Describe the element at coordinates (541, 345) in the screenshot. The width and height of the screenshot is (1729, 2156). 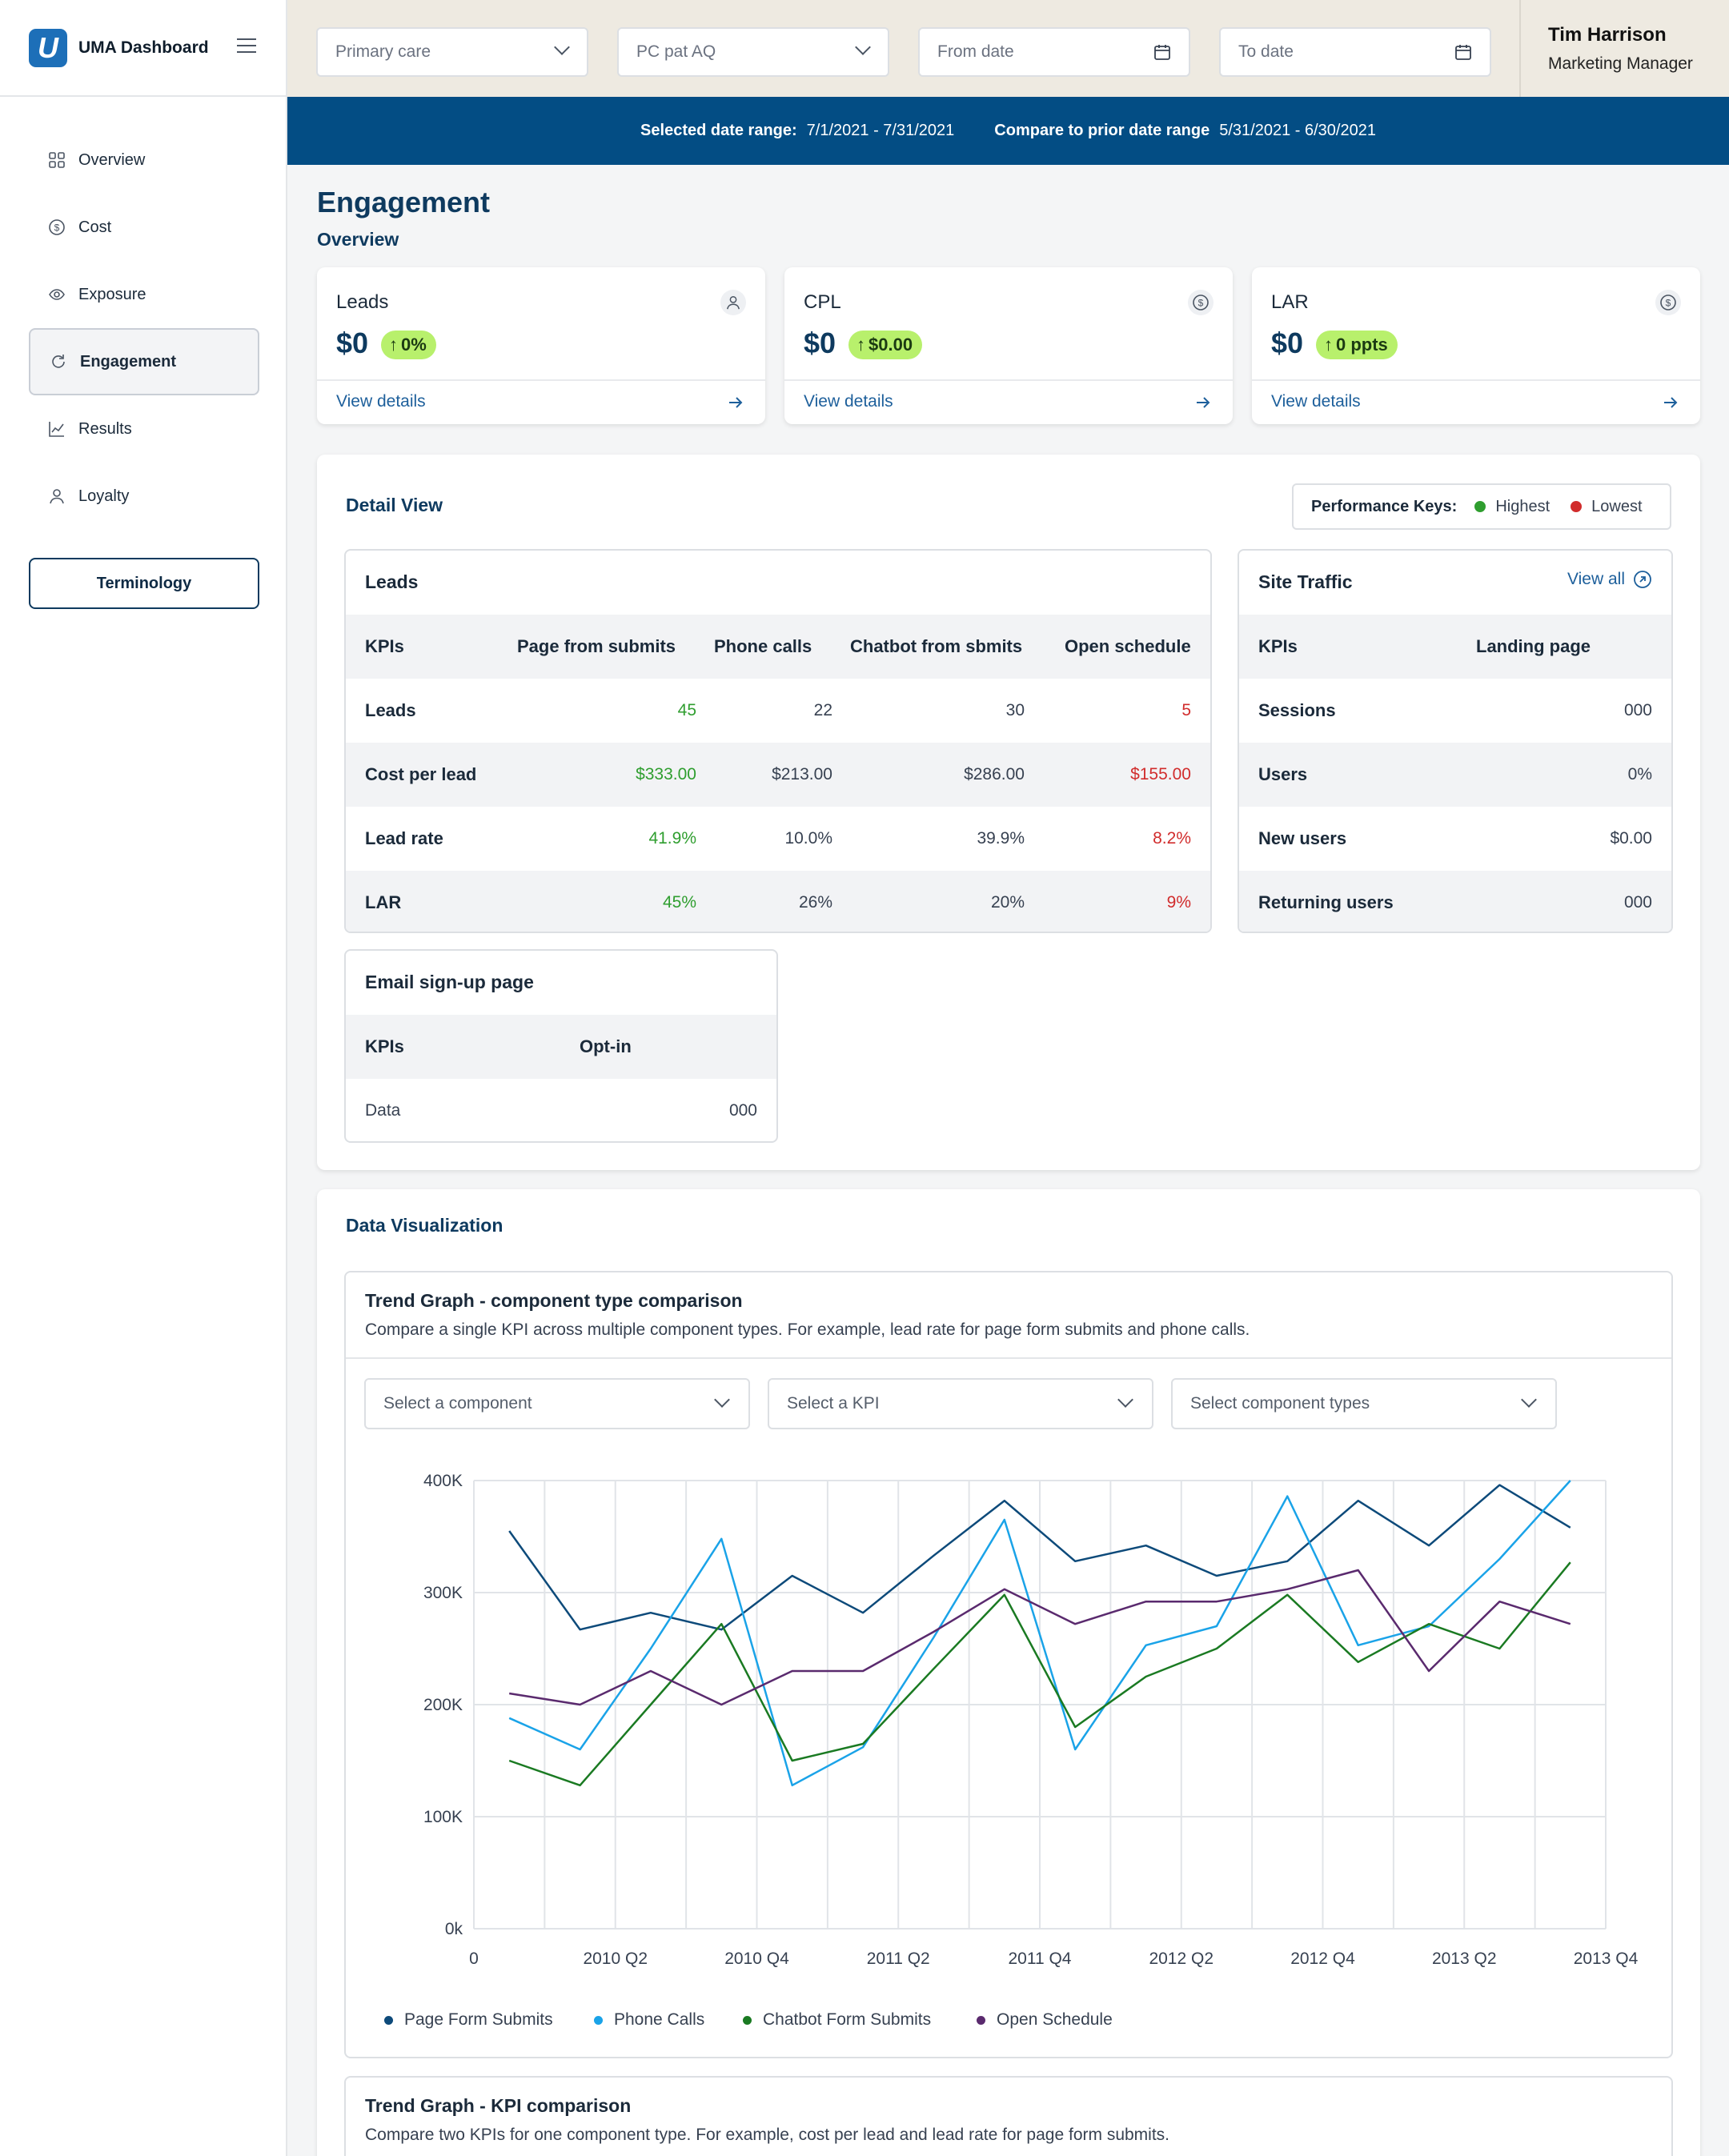
I see `kpi-card-leads: Leads $0 ↑ 0% View details` at that location.